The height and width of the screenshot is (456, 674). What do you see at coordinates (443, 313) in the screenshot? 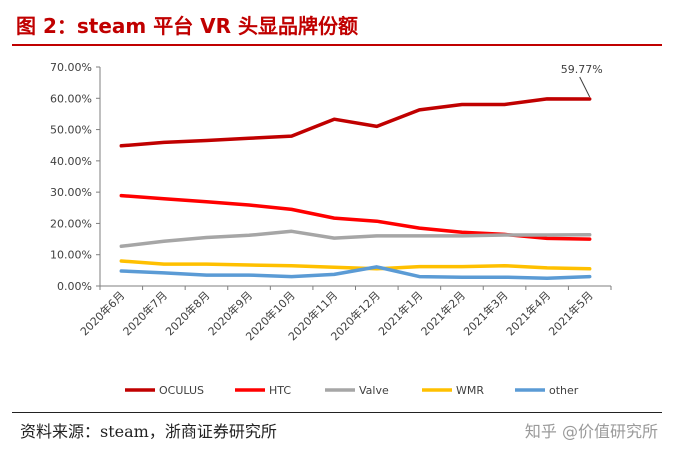
I see `x-tick-label: 2021年2月` at bounding box center [443, 313].